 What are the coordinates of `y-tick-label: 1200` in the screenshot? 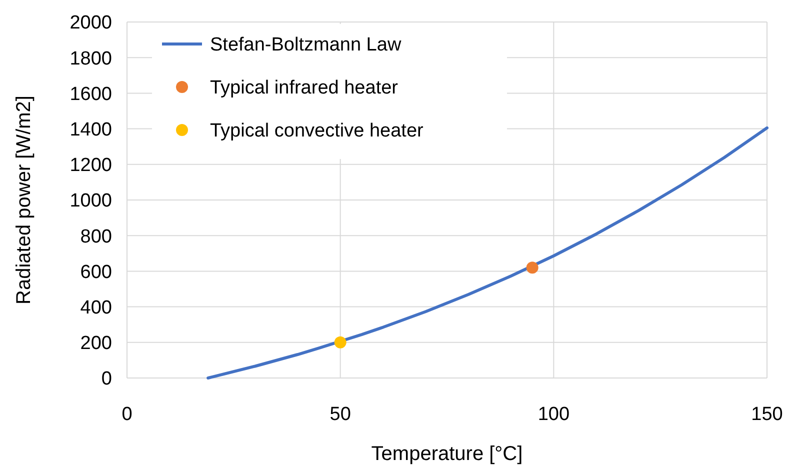 It's located at (91, 165).